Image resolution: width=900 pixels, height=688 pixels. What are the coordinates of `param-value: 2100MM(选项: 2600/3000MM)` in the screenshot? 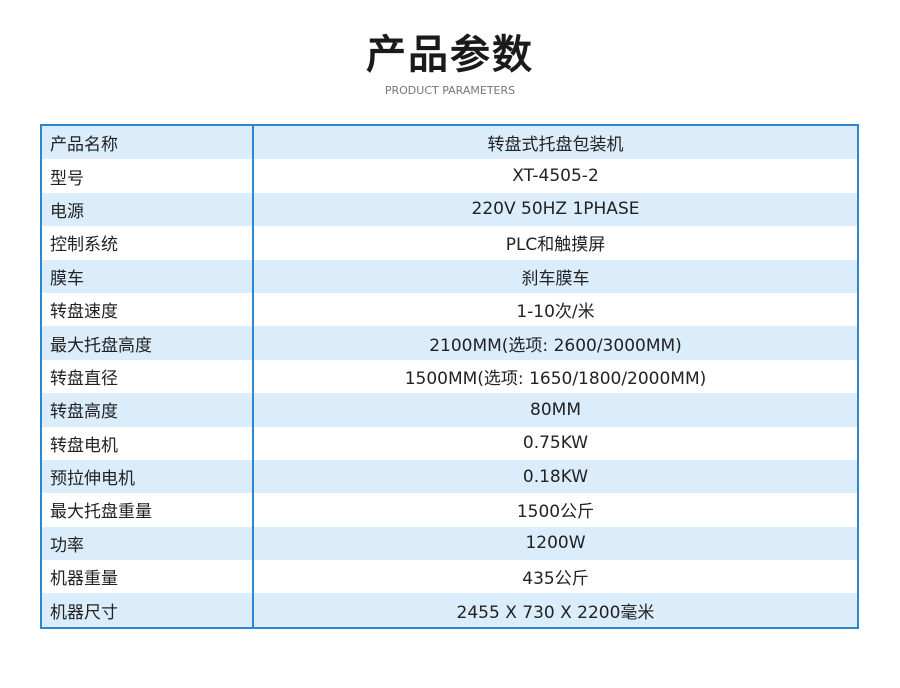 It's located at (555, 343).